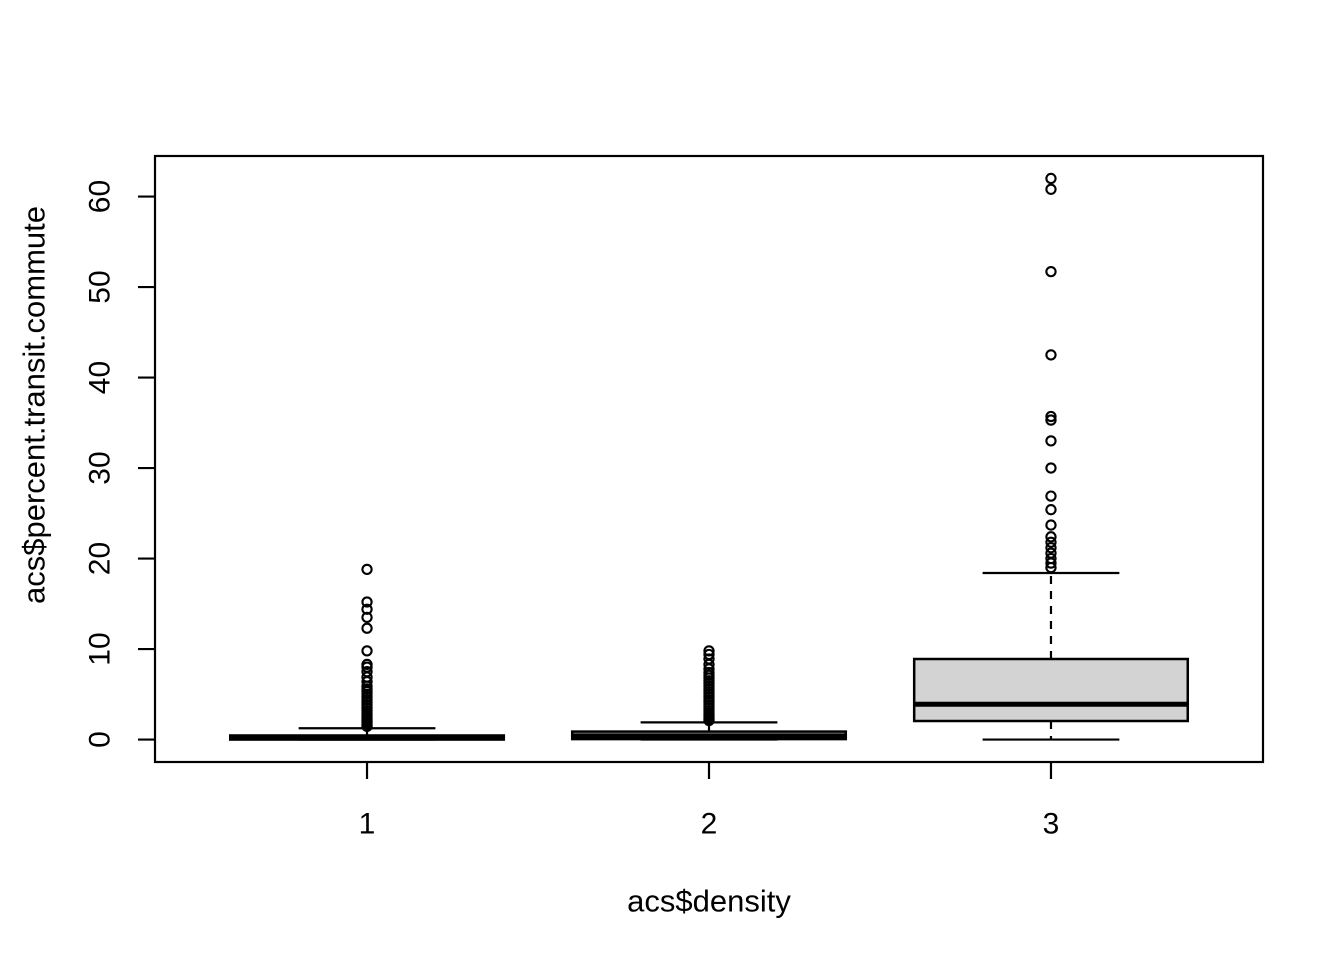 The width and height of the screenshot is (1344, 960). Describe the element at coordinates (709, 824) in the screenshot. I see `x-tick-label: 2` at that location.